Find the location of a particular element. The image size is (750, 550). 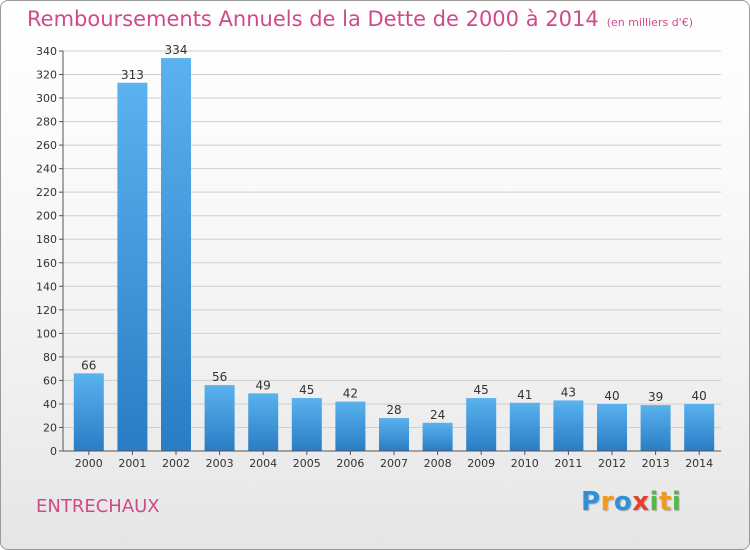

chart-unit-note: (en milliers d'€) is located at coordinates (649, 22).